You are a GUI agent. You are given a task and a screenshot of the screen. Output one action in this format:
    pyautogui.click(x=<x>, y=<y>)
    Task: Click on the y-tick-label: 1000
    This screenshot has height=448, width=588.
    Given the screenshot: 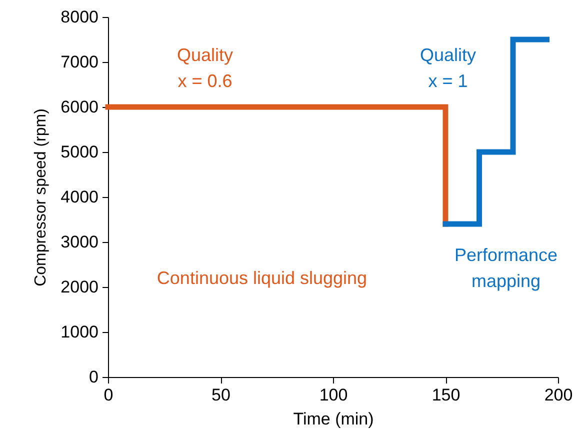 What is the action you would take?
    pyautogui.click(x=79, y=332)
    